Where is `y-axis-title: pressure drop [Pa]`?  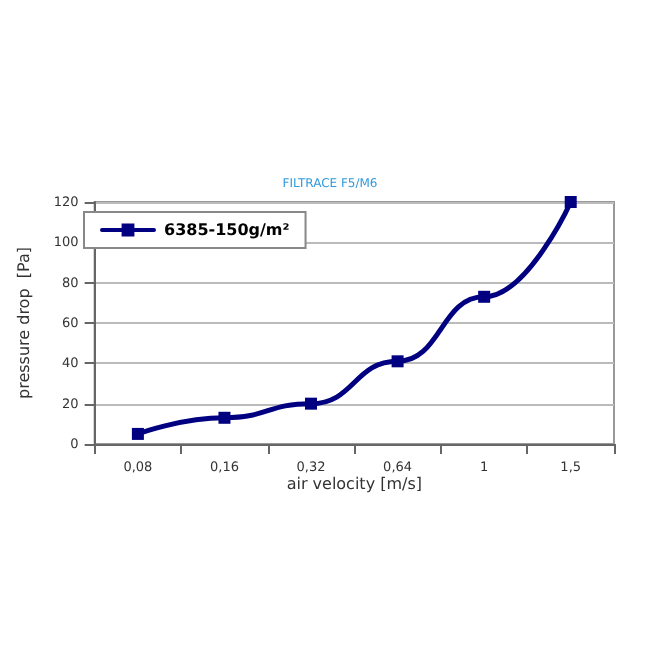
y-axis-title: pressure drop [Pa] is located at coordinates (24, 323).